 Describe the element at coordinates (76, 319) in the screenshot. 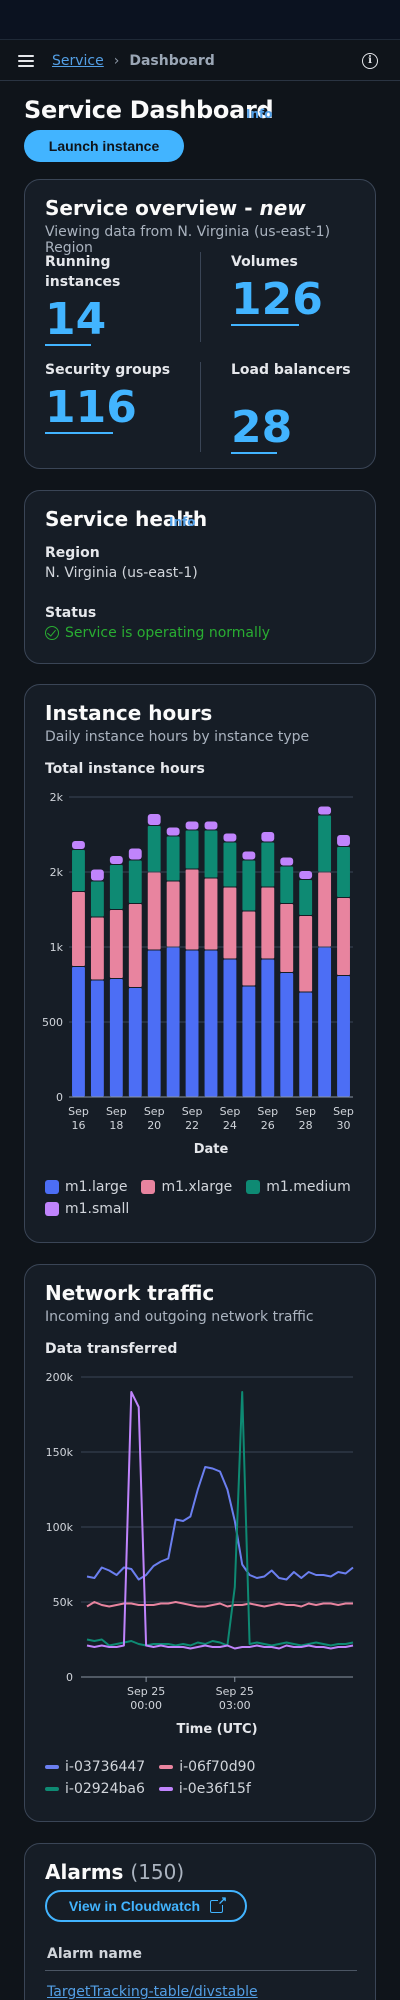

I see `stat-value-running-instances: 14` at that location.